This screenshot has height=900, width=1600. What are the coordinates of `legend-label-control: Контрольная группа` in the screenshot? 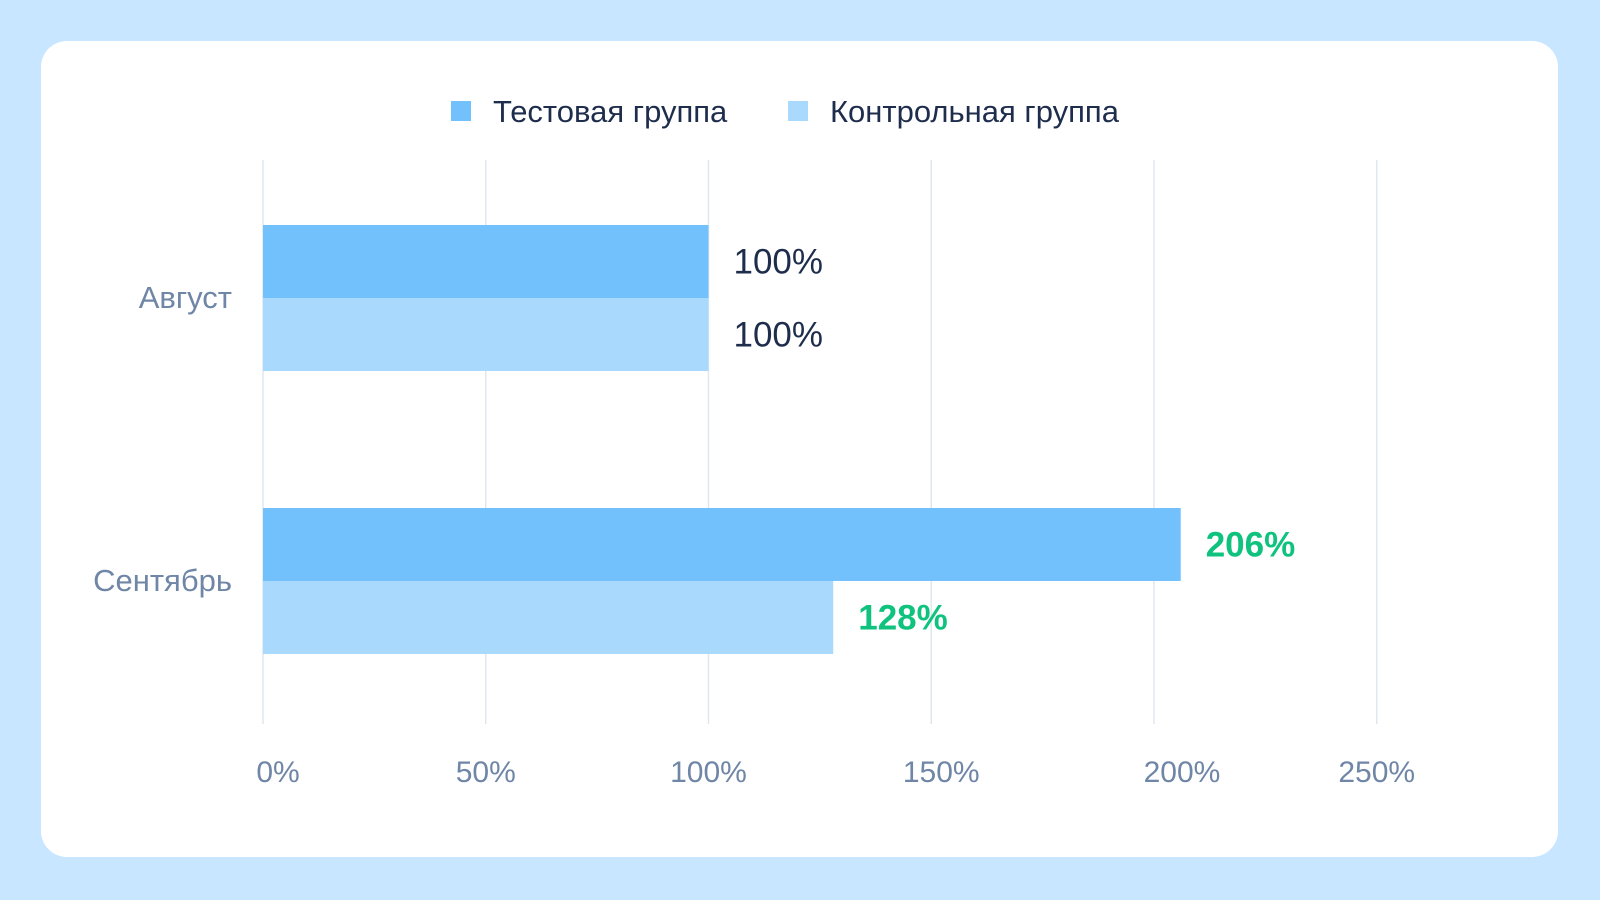 It's located at (975, 111).